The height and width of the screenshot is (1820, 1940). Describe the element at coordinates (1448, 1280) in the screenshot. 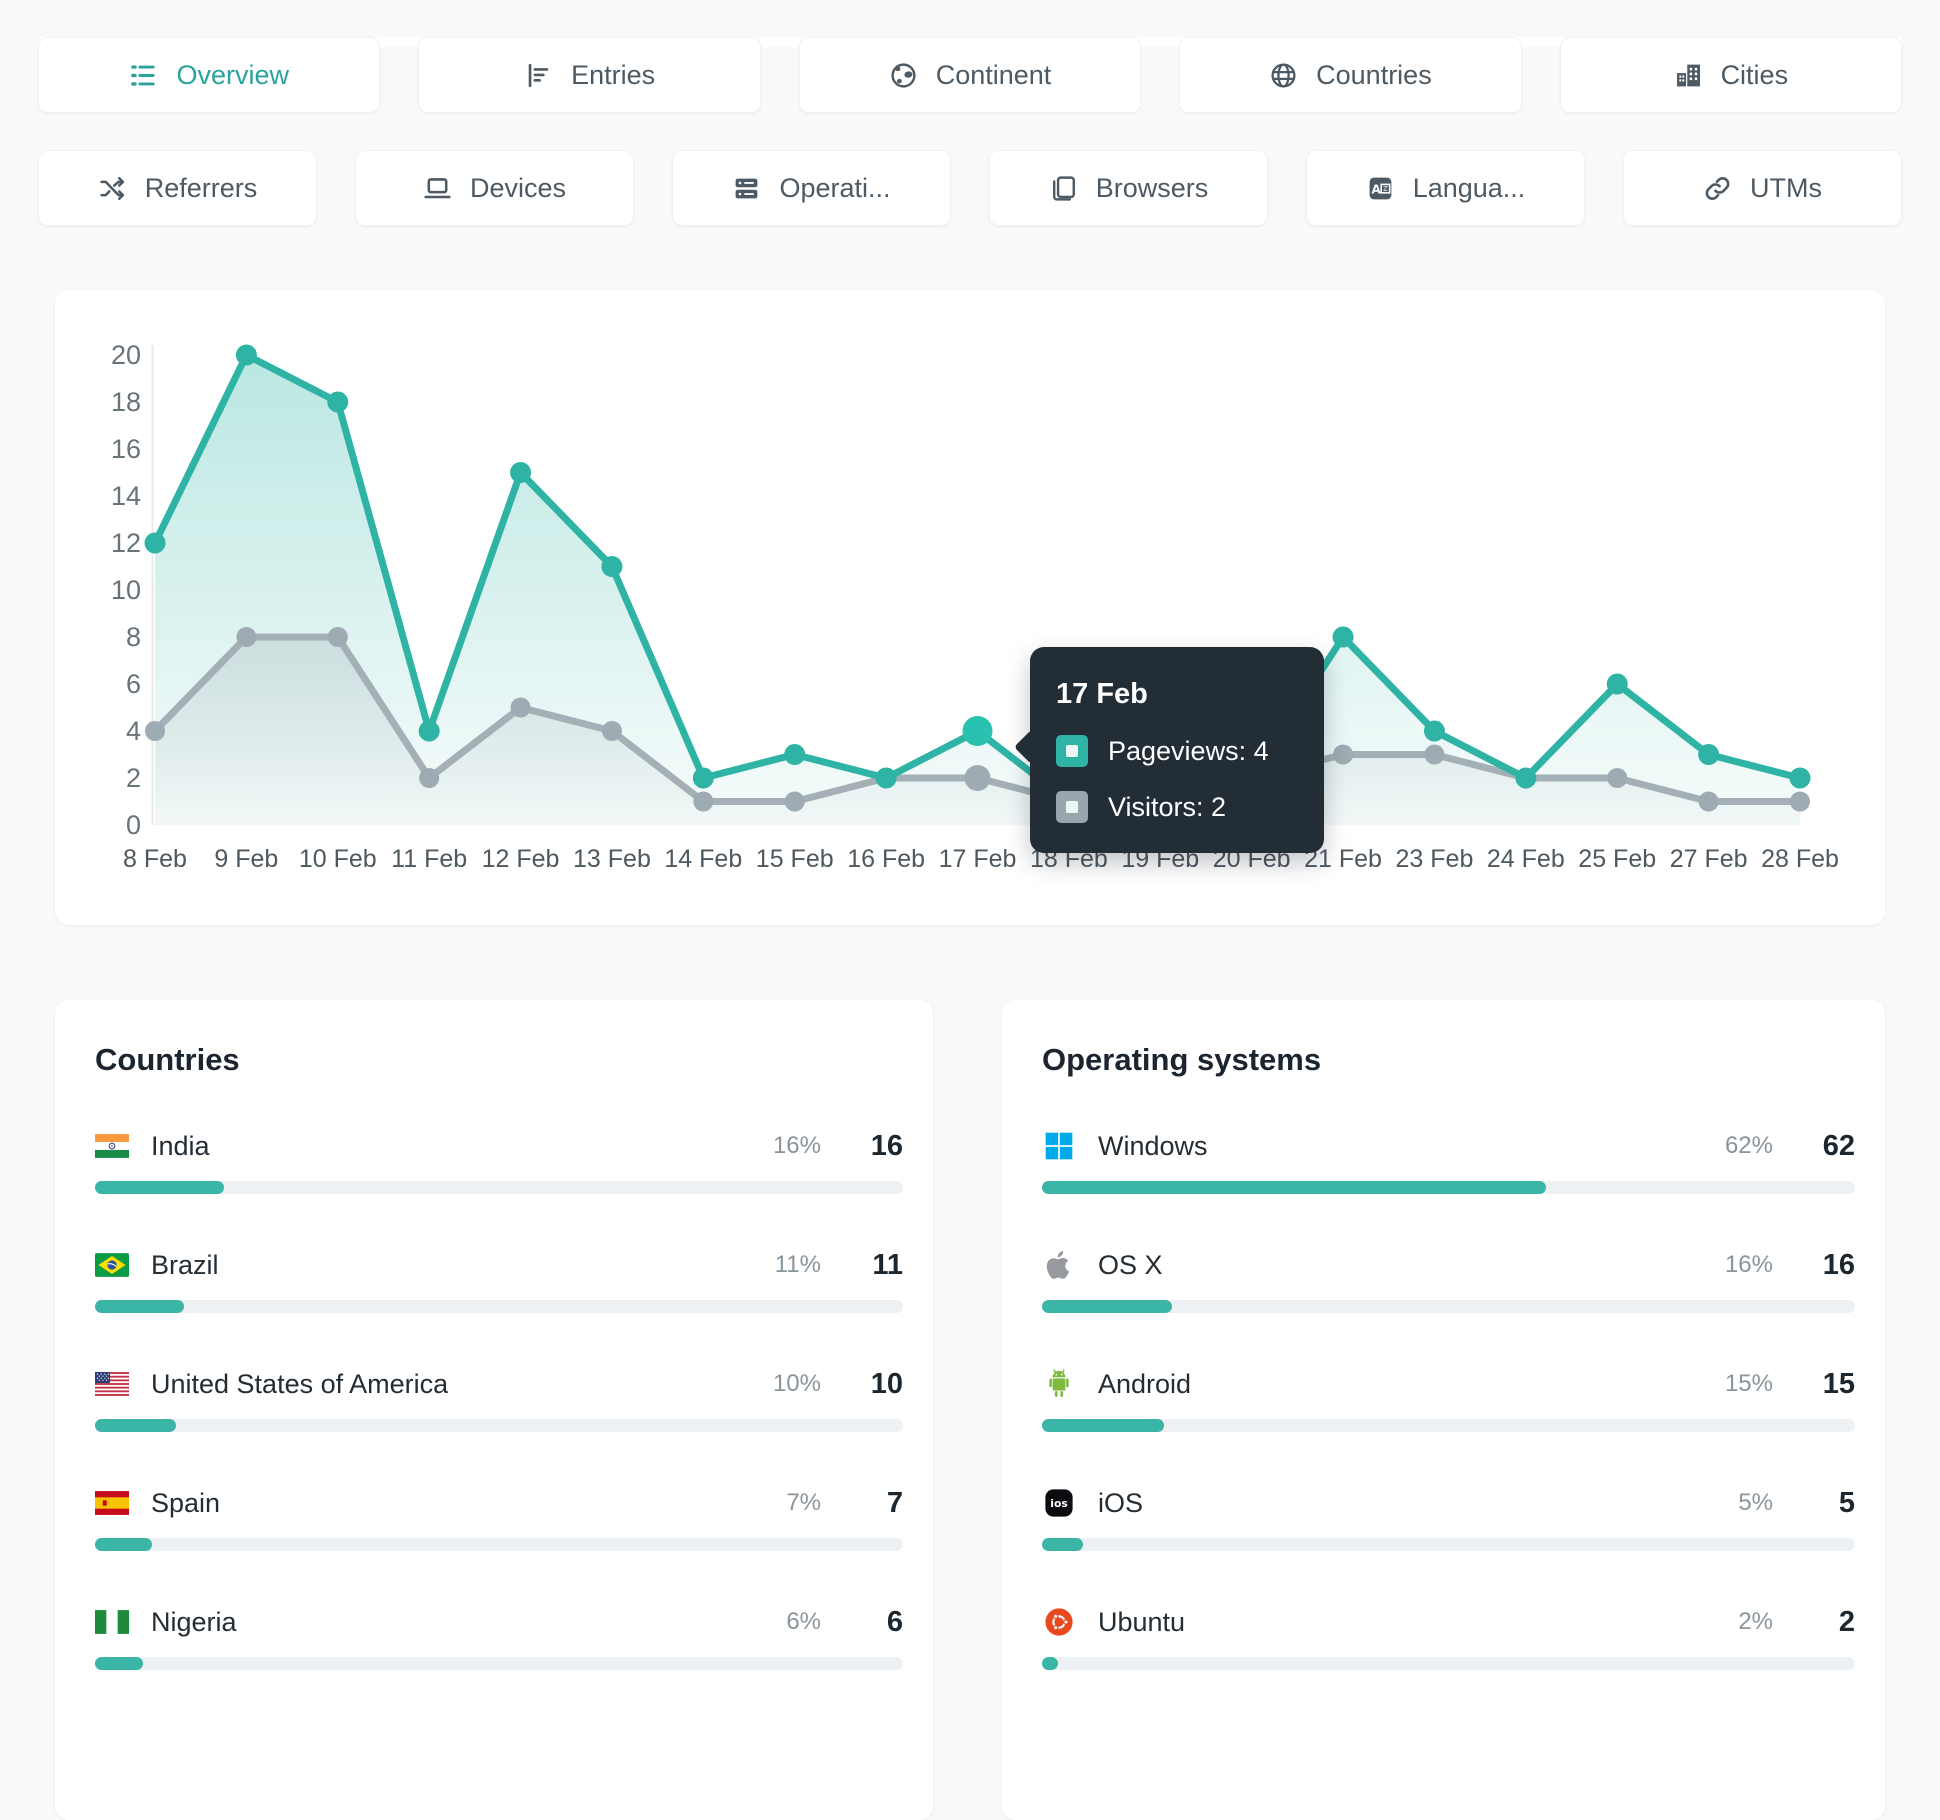

I see `stat-row-os-x: OS X 16% 16` at that location.